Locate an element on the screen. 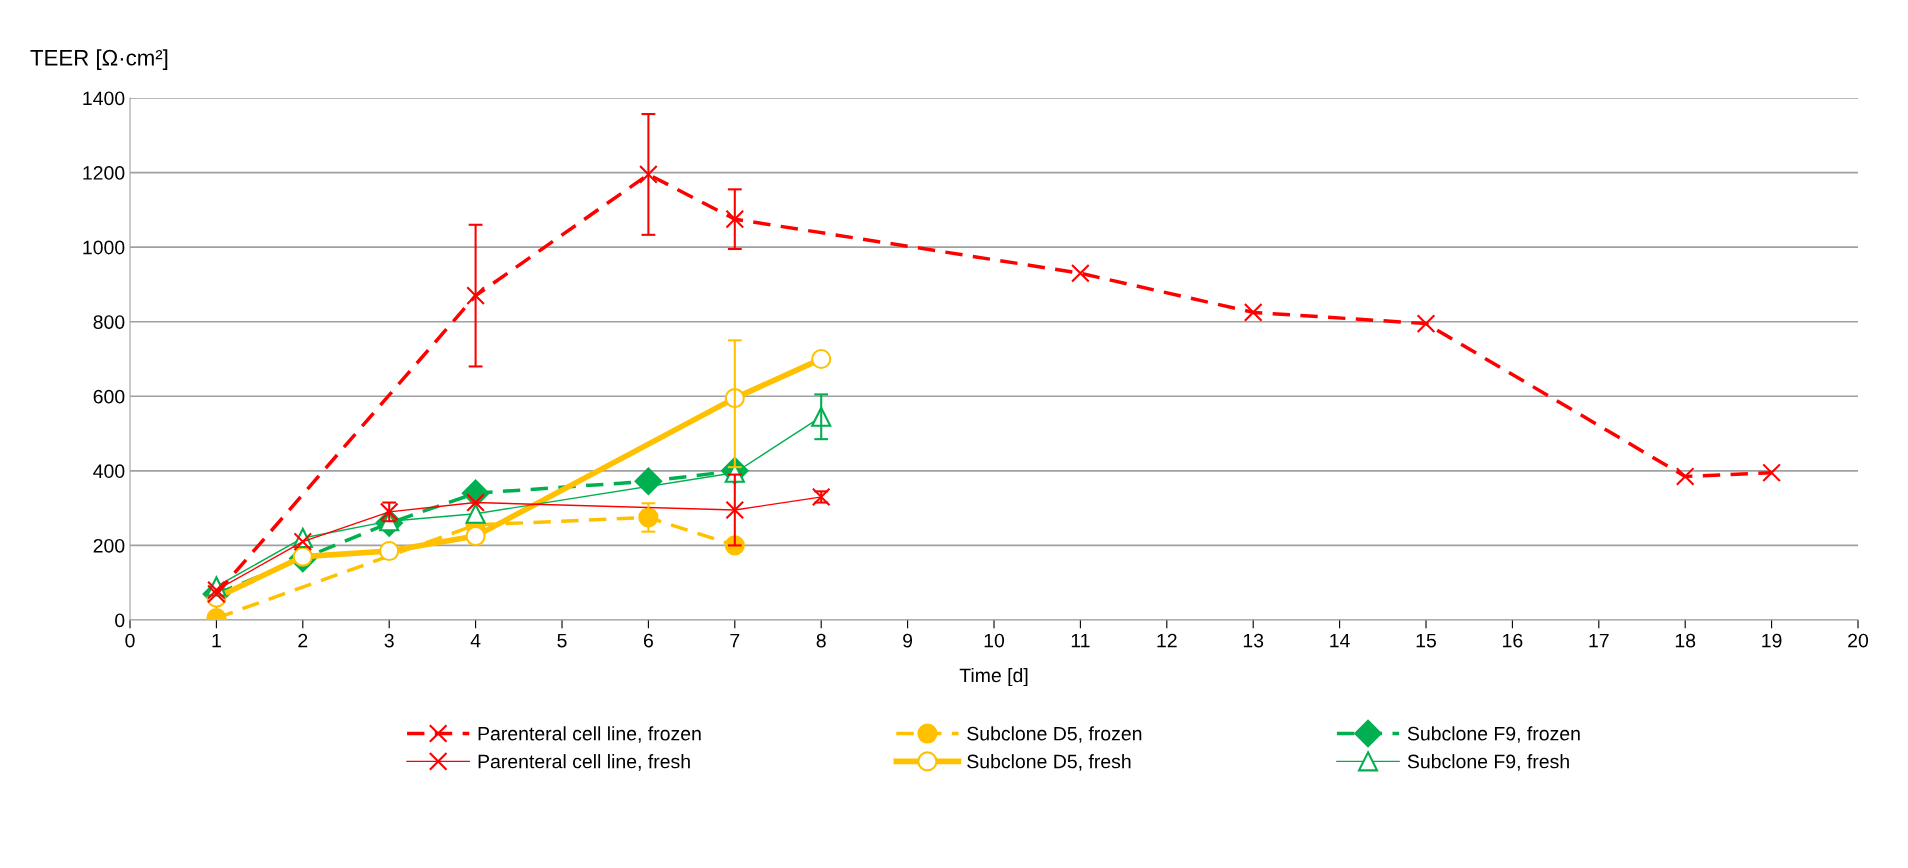 This screenshot has height=868, width=1908. x-tick-label: 20 is located at coordinates (1858, 640).